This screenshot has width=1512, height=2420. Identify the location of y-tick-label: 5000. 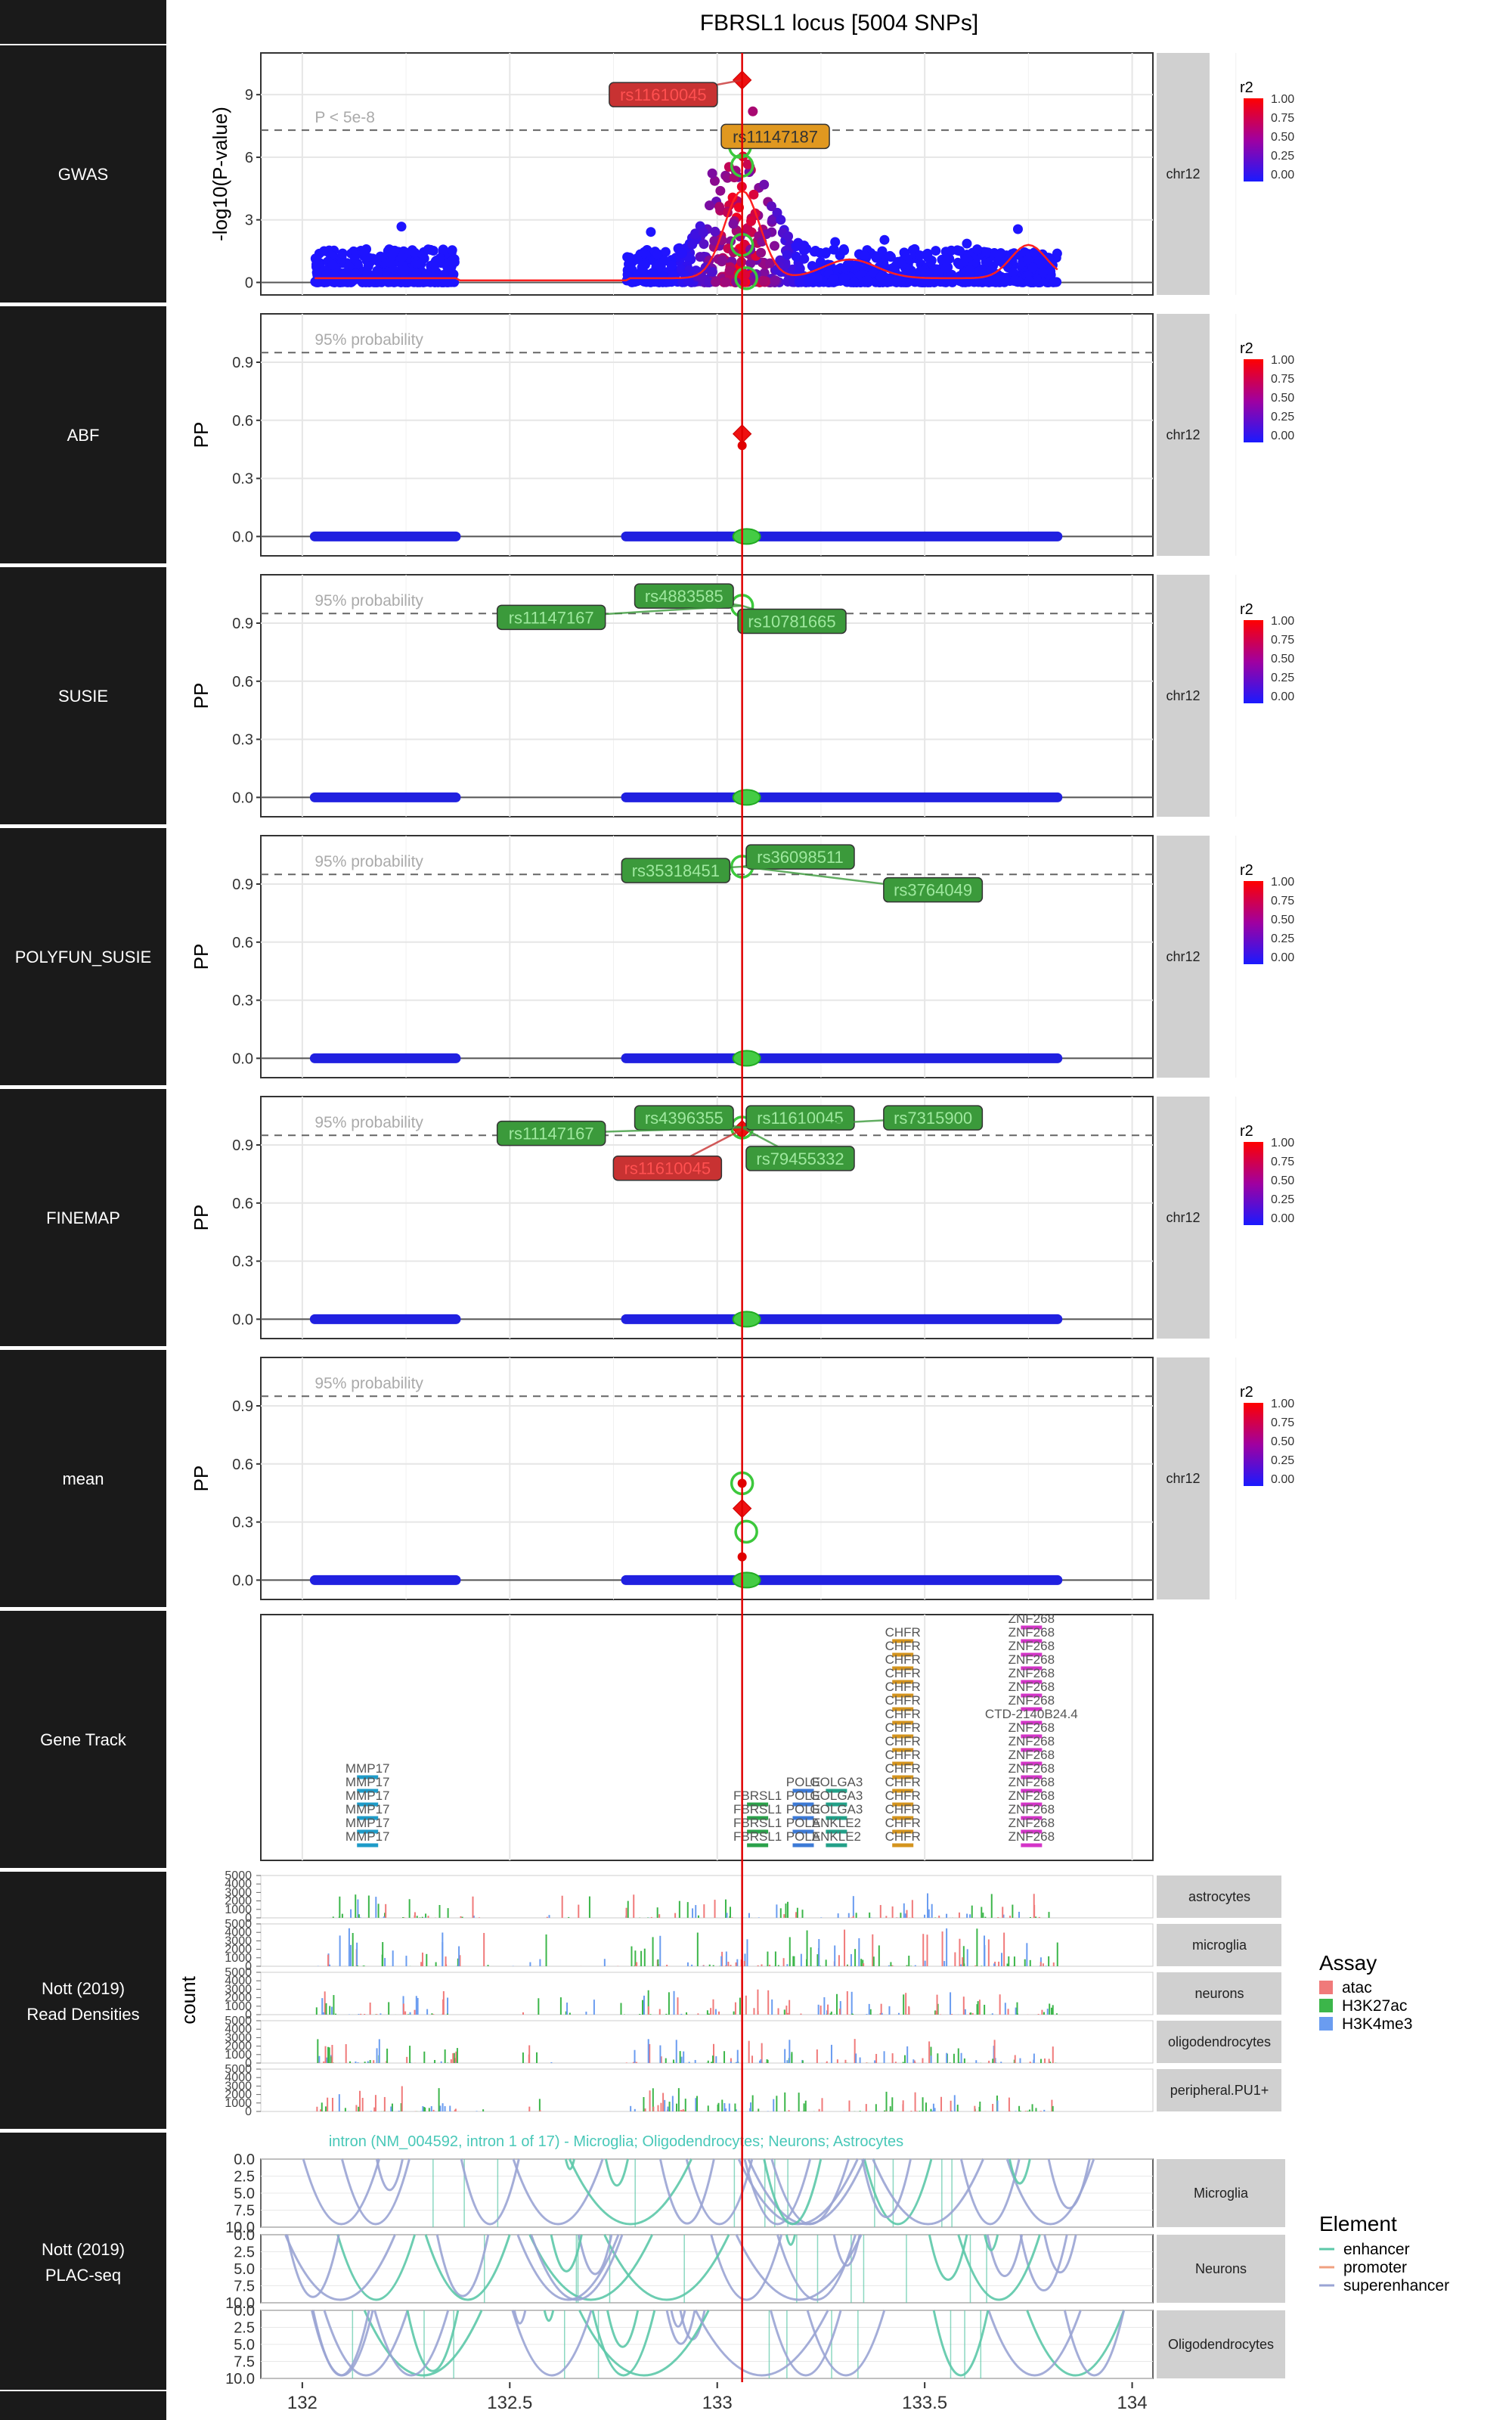
(238, 1972).